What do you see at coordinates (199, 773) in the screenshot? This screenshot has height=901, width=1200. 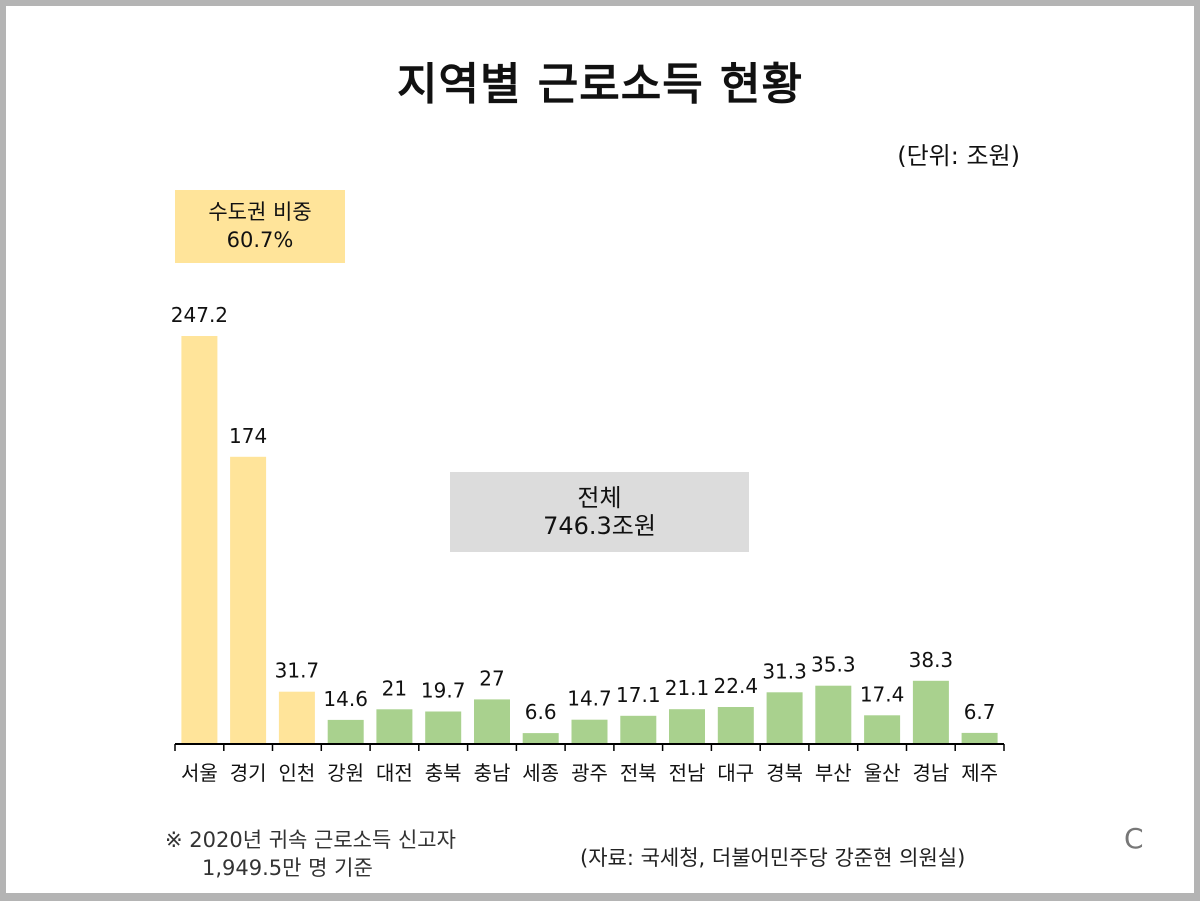 I see `category-label-1: 서울` at bounding box center [199, 773].